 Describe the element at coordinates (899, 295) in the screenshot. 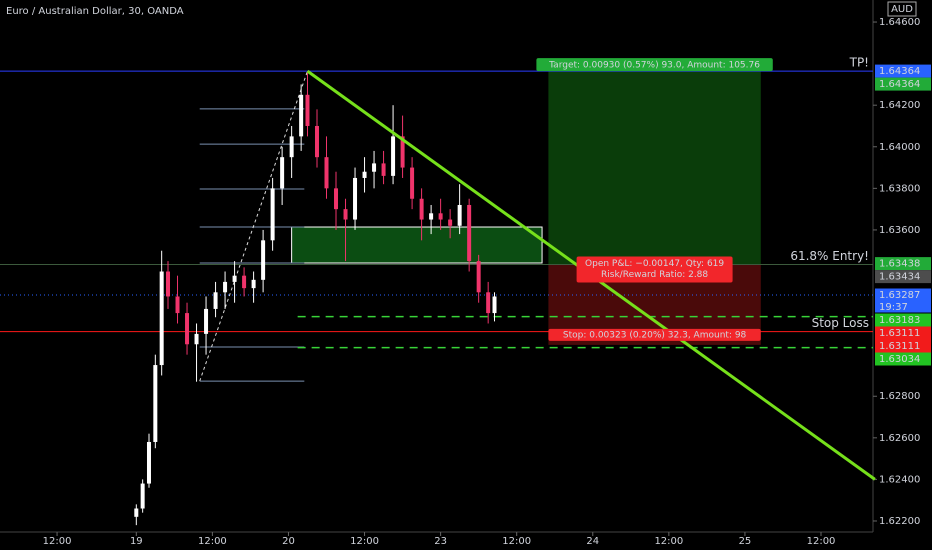

I see `price-label: 1.63287` at that location.